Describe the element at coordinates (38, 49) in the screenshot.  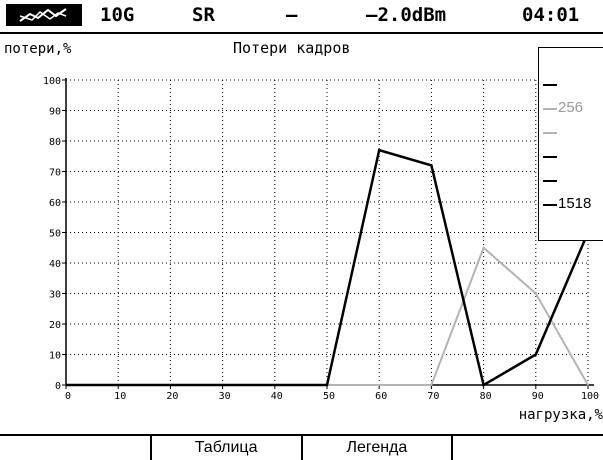
I see `y-axis-label: потери,%` at that location.